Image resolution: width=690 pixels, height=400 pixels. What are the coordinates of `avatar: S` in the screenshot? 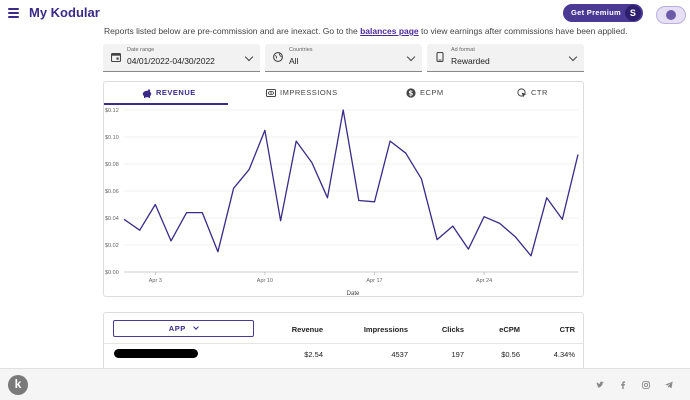 It's located at (633, 13).